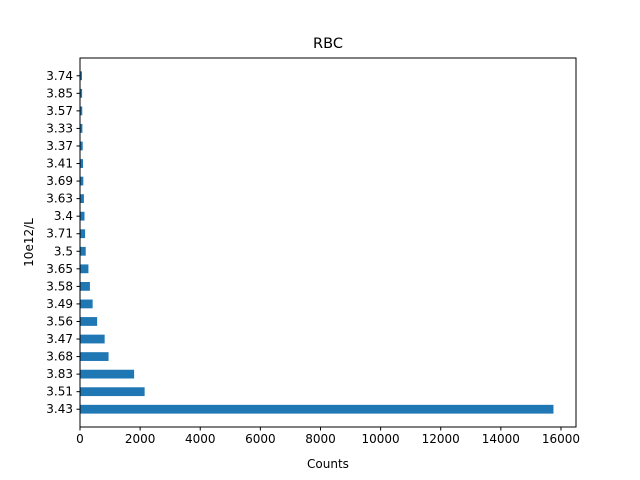 The width and height of the screenshot is (640, 480). I want to click on x-tick-label: 10000, so click(381, 439).